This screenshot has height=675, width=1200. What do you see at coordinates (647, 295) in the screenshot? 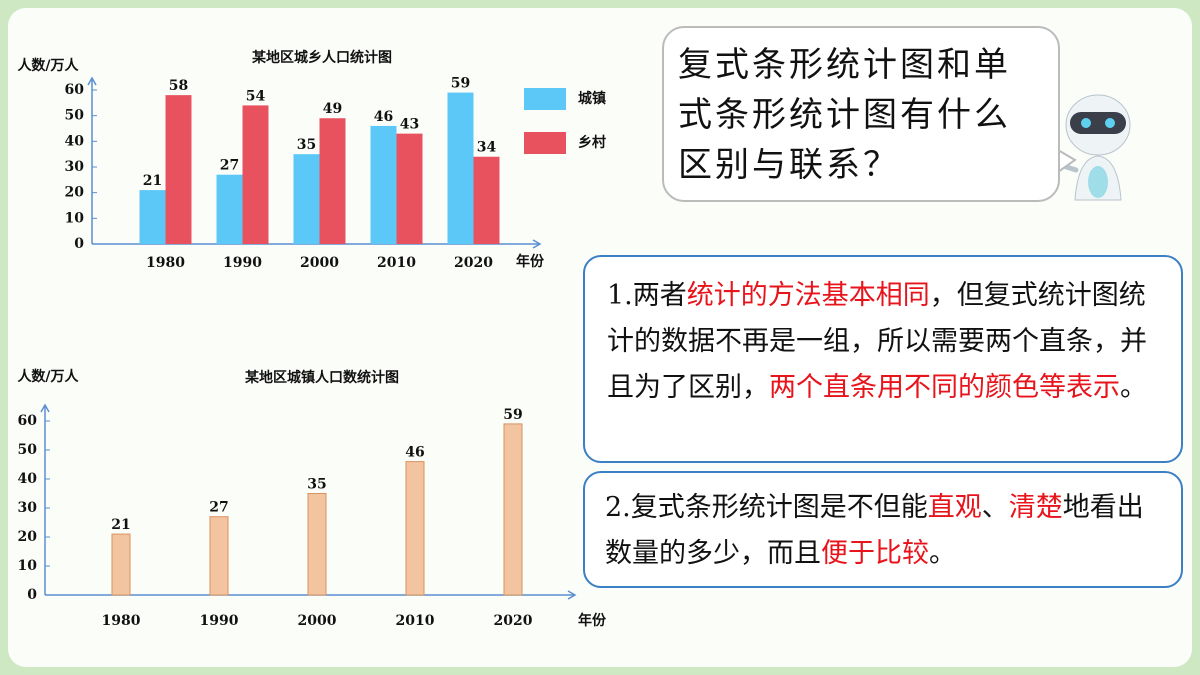
I see `text-segment: 1.两者` at bounding box center [647, 295].